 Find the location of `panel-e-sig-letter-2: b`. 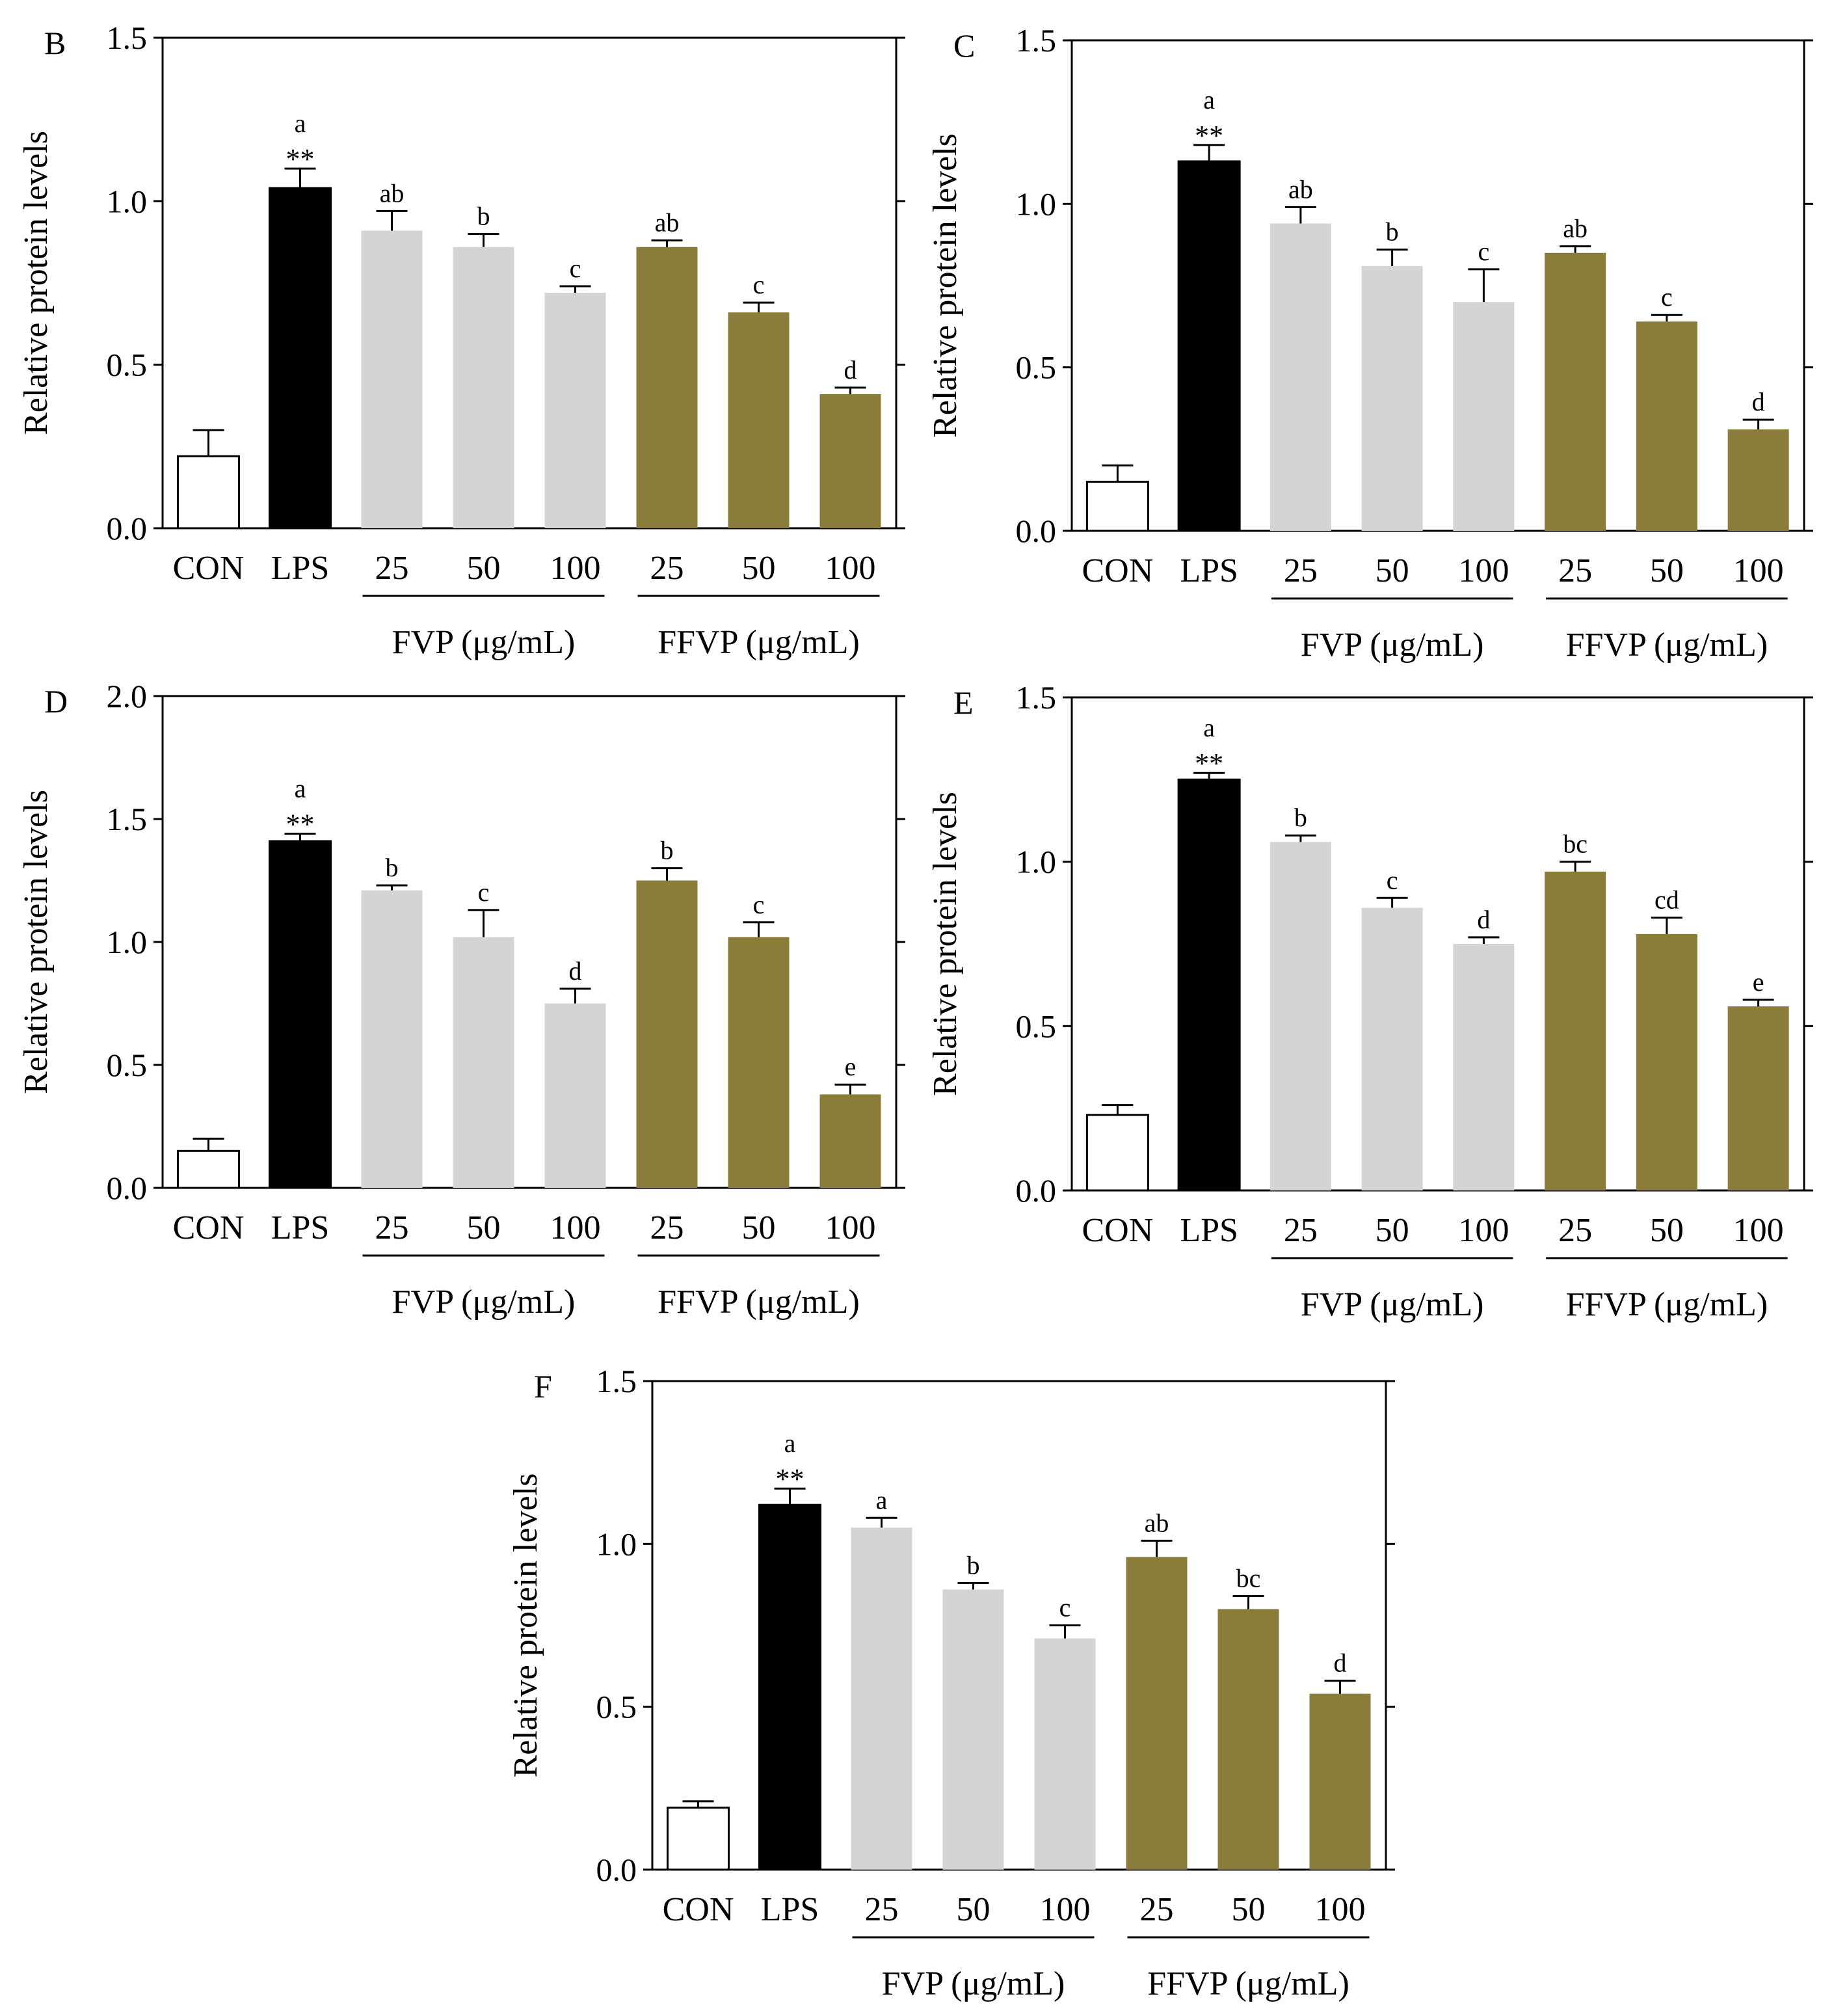

panel-e-sig-letter-2: b is located at coordinates (1300, 817).